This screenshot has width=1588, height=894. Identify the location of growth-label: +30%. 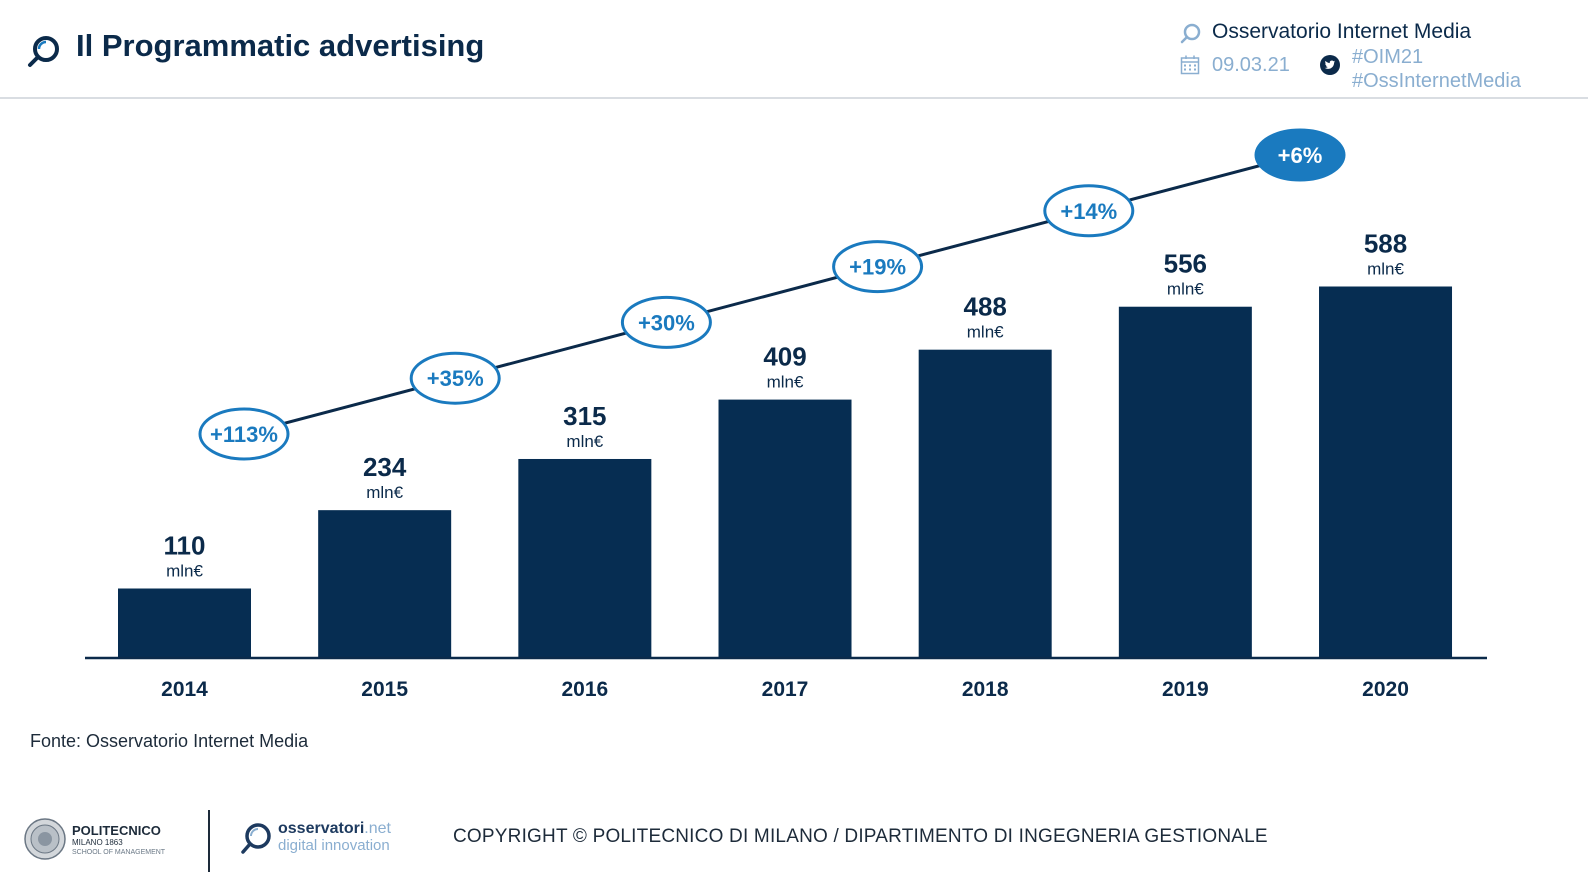
(666, 322).